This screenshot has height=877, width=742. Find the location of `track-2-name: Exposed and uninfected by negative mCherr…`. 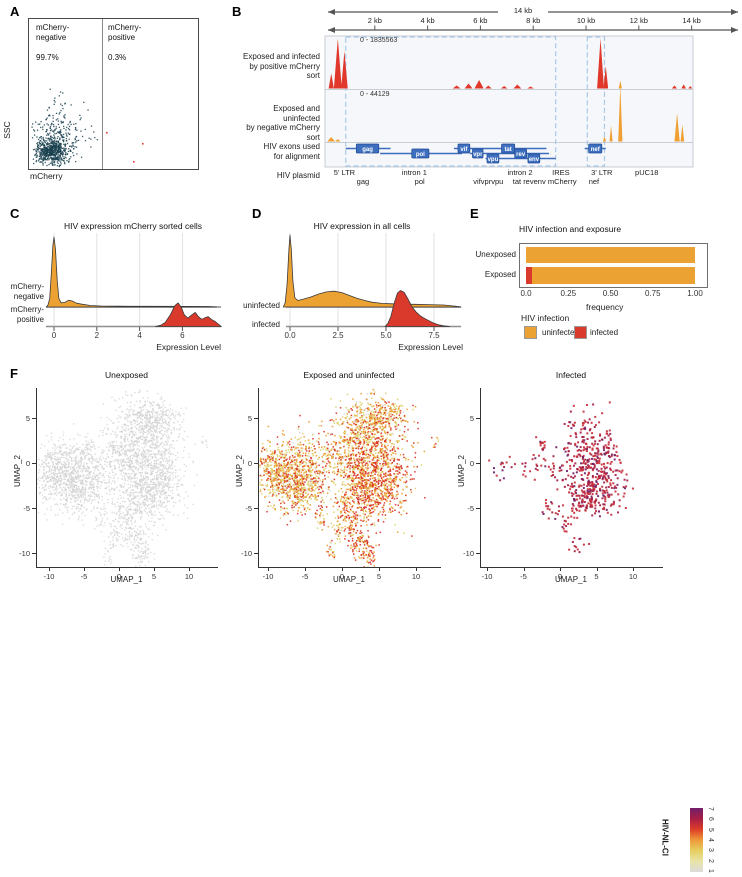

track-2-name: Exposed and uninfected by negative mCherr… is located at coordinates (283, 123).